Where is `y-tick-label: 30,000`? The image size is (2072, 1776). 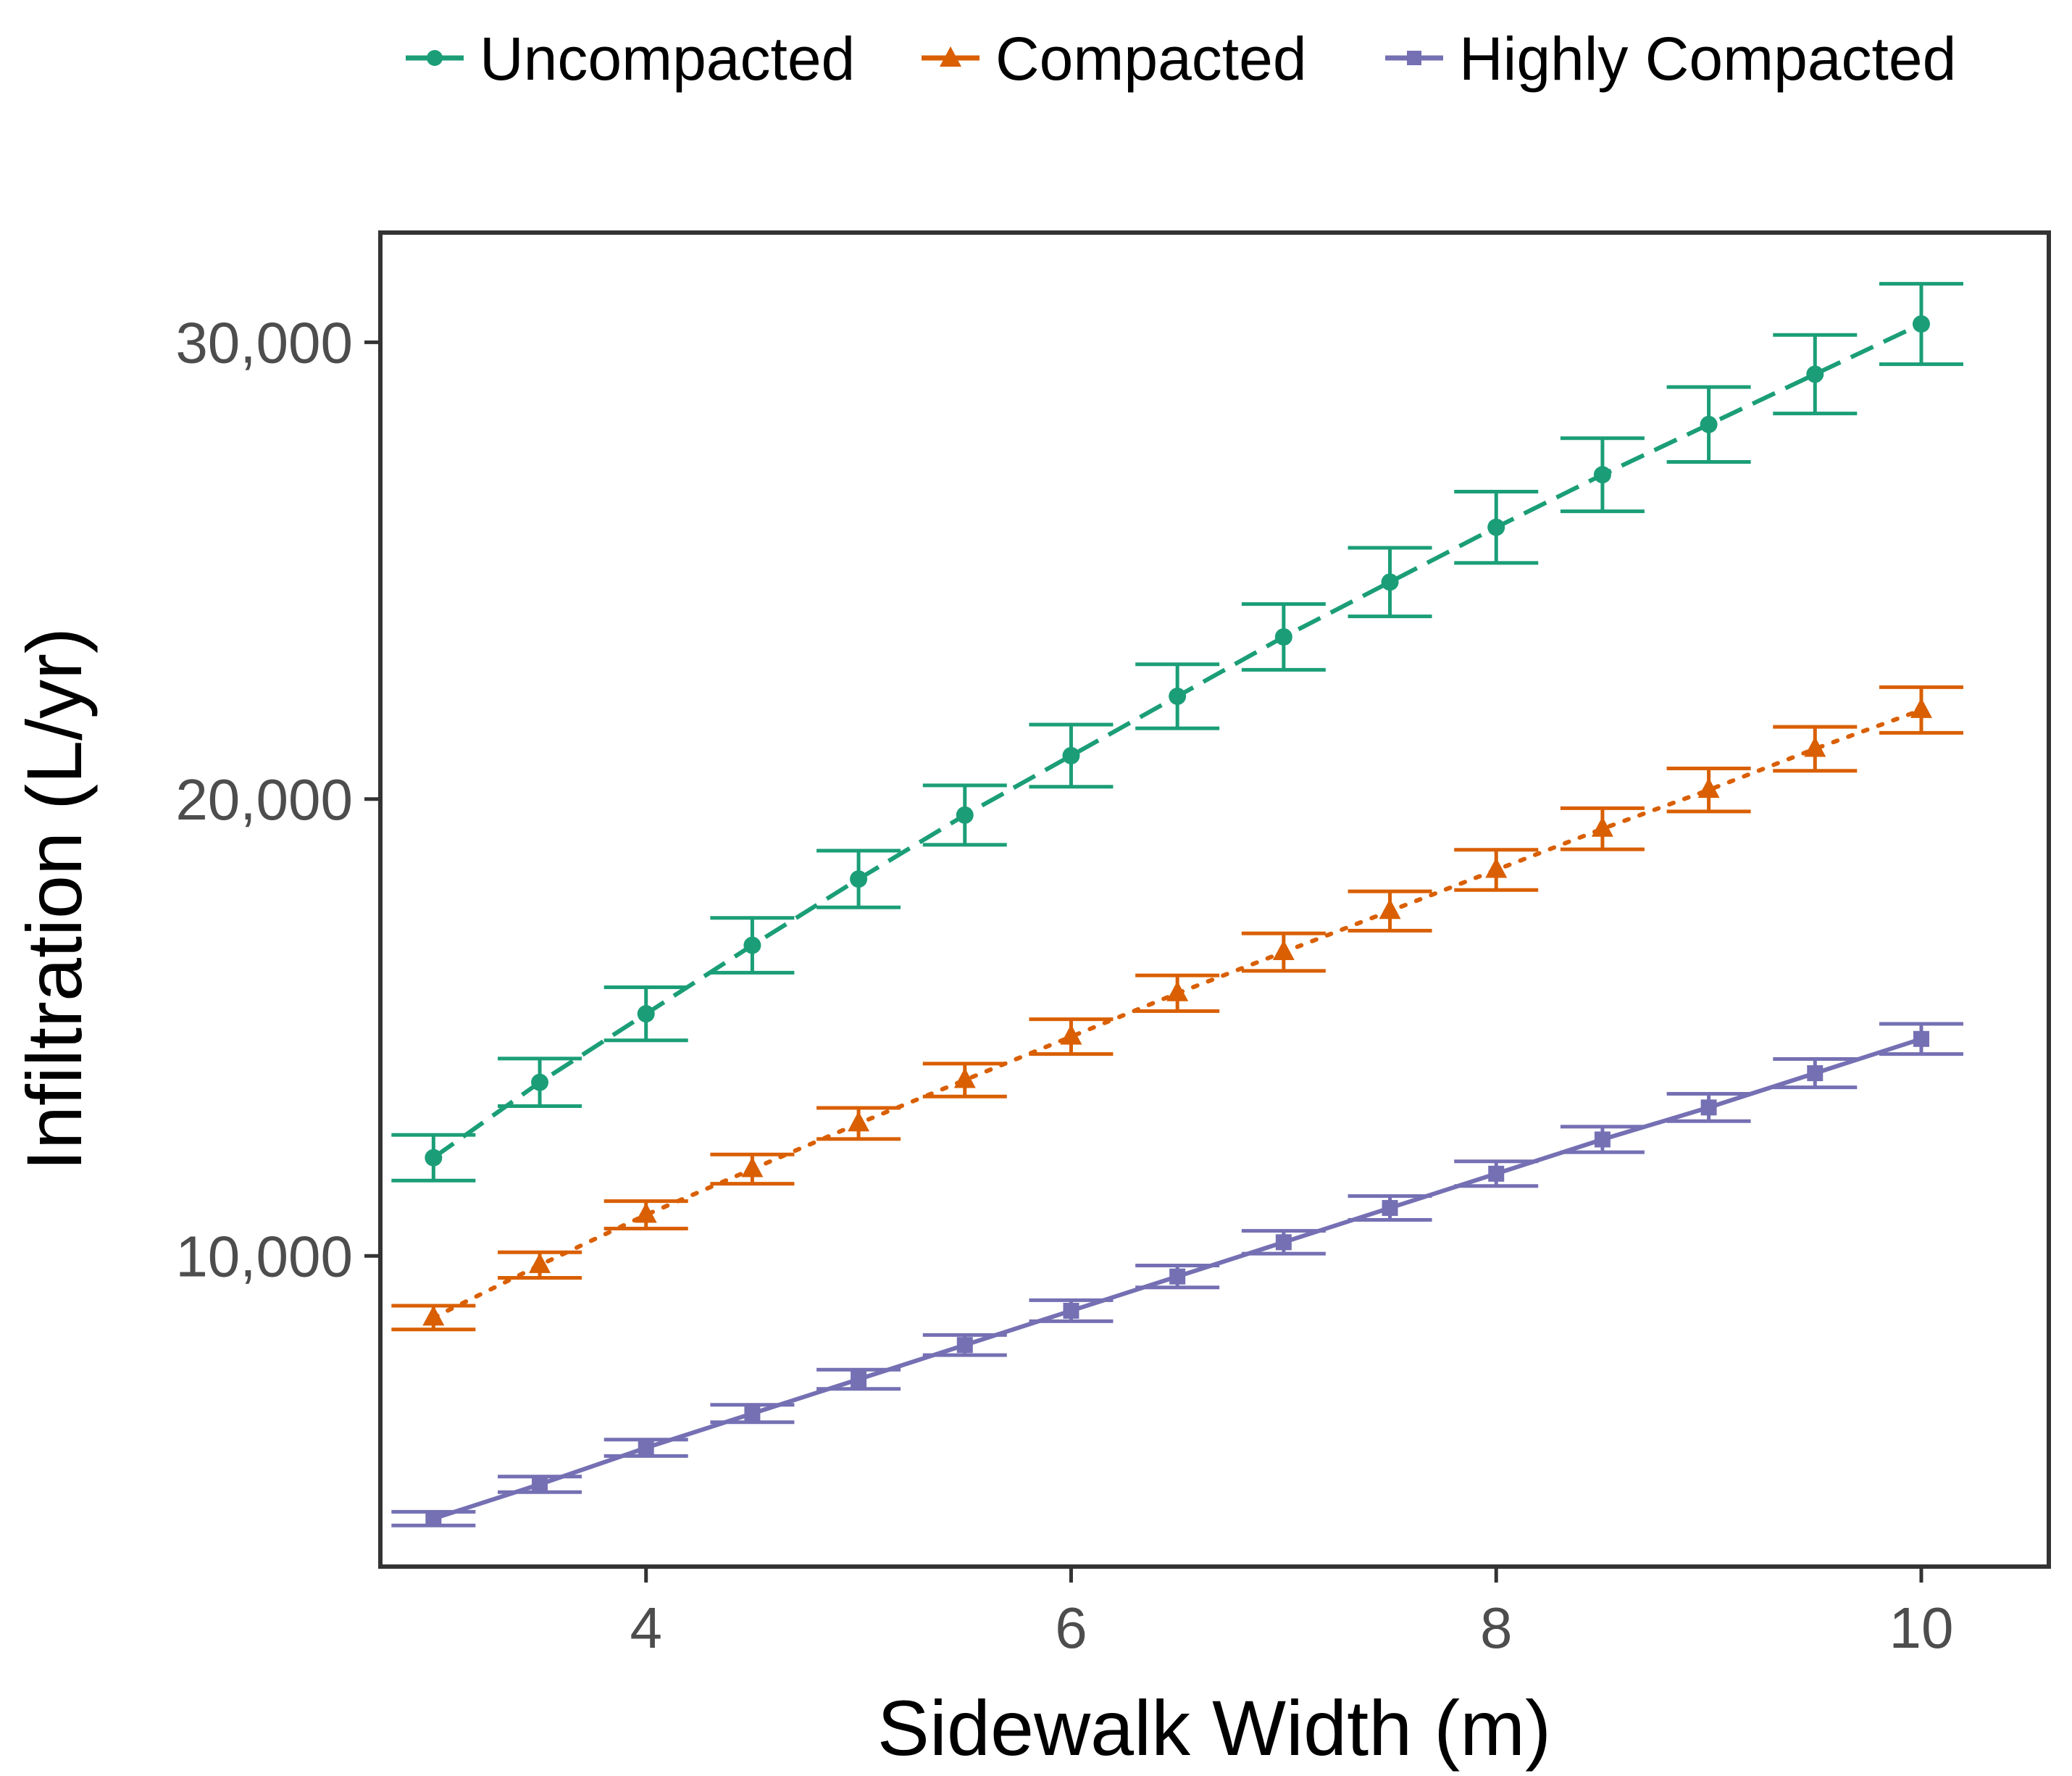
y-tick-label: 30,000 is located at coordinates (264, 342).